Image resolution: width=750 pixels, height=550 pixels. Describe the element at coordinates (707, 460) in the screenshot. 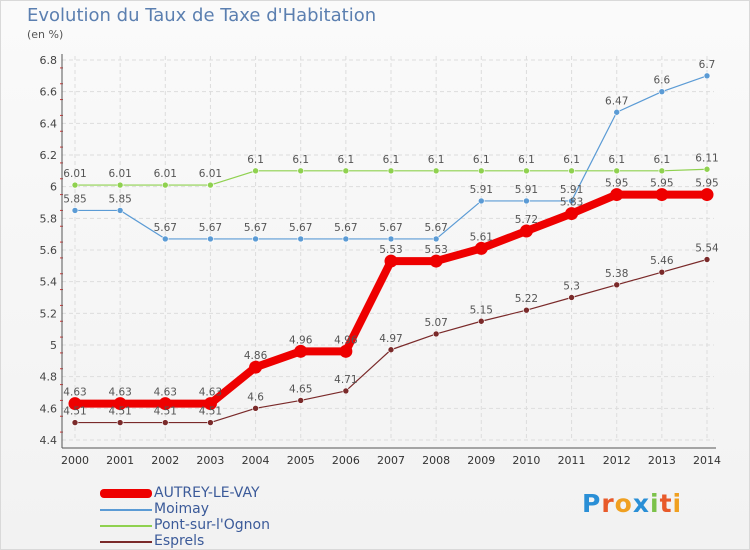

I see `x-tick-label: 2014` at that location.